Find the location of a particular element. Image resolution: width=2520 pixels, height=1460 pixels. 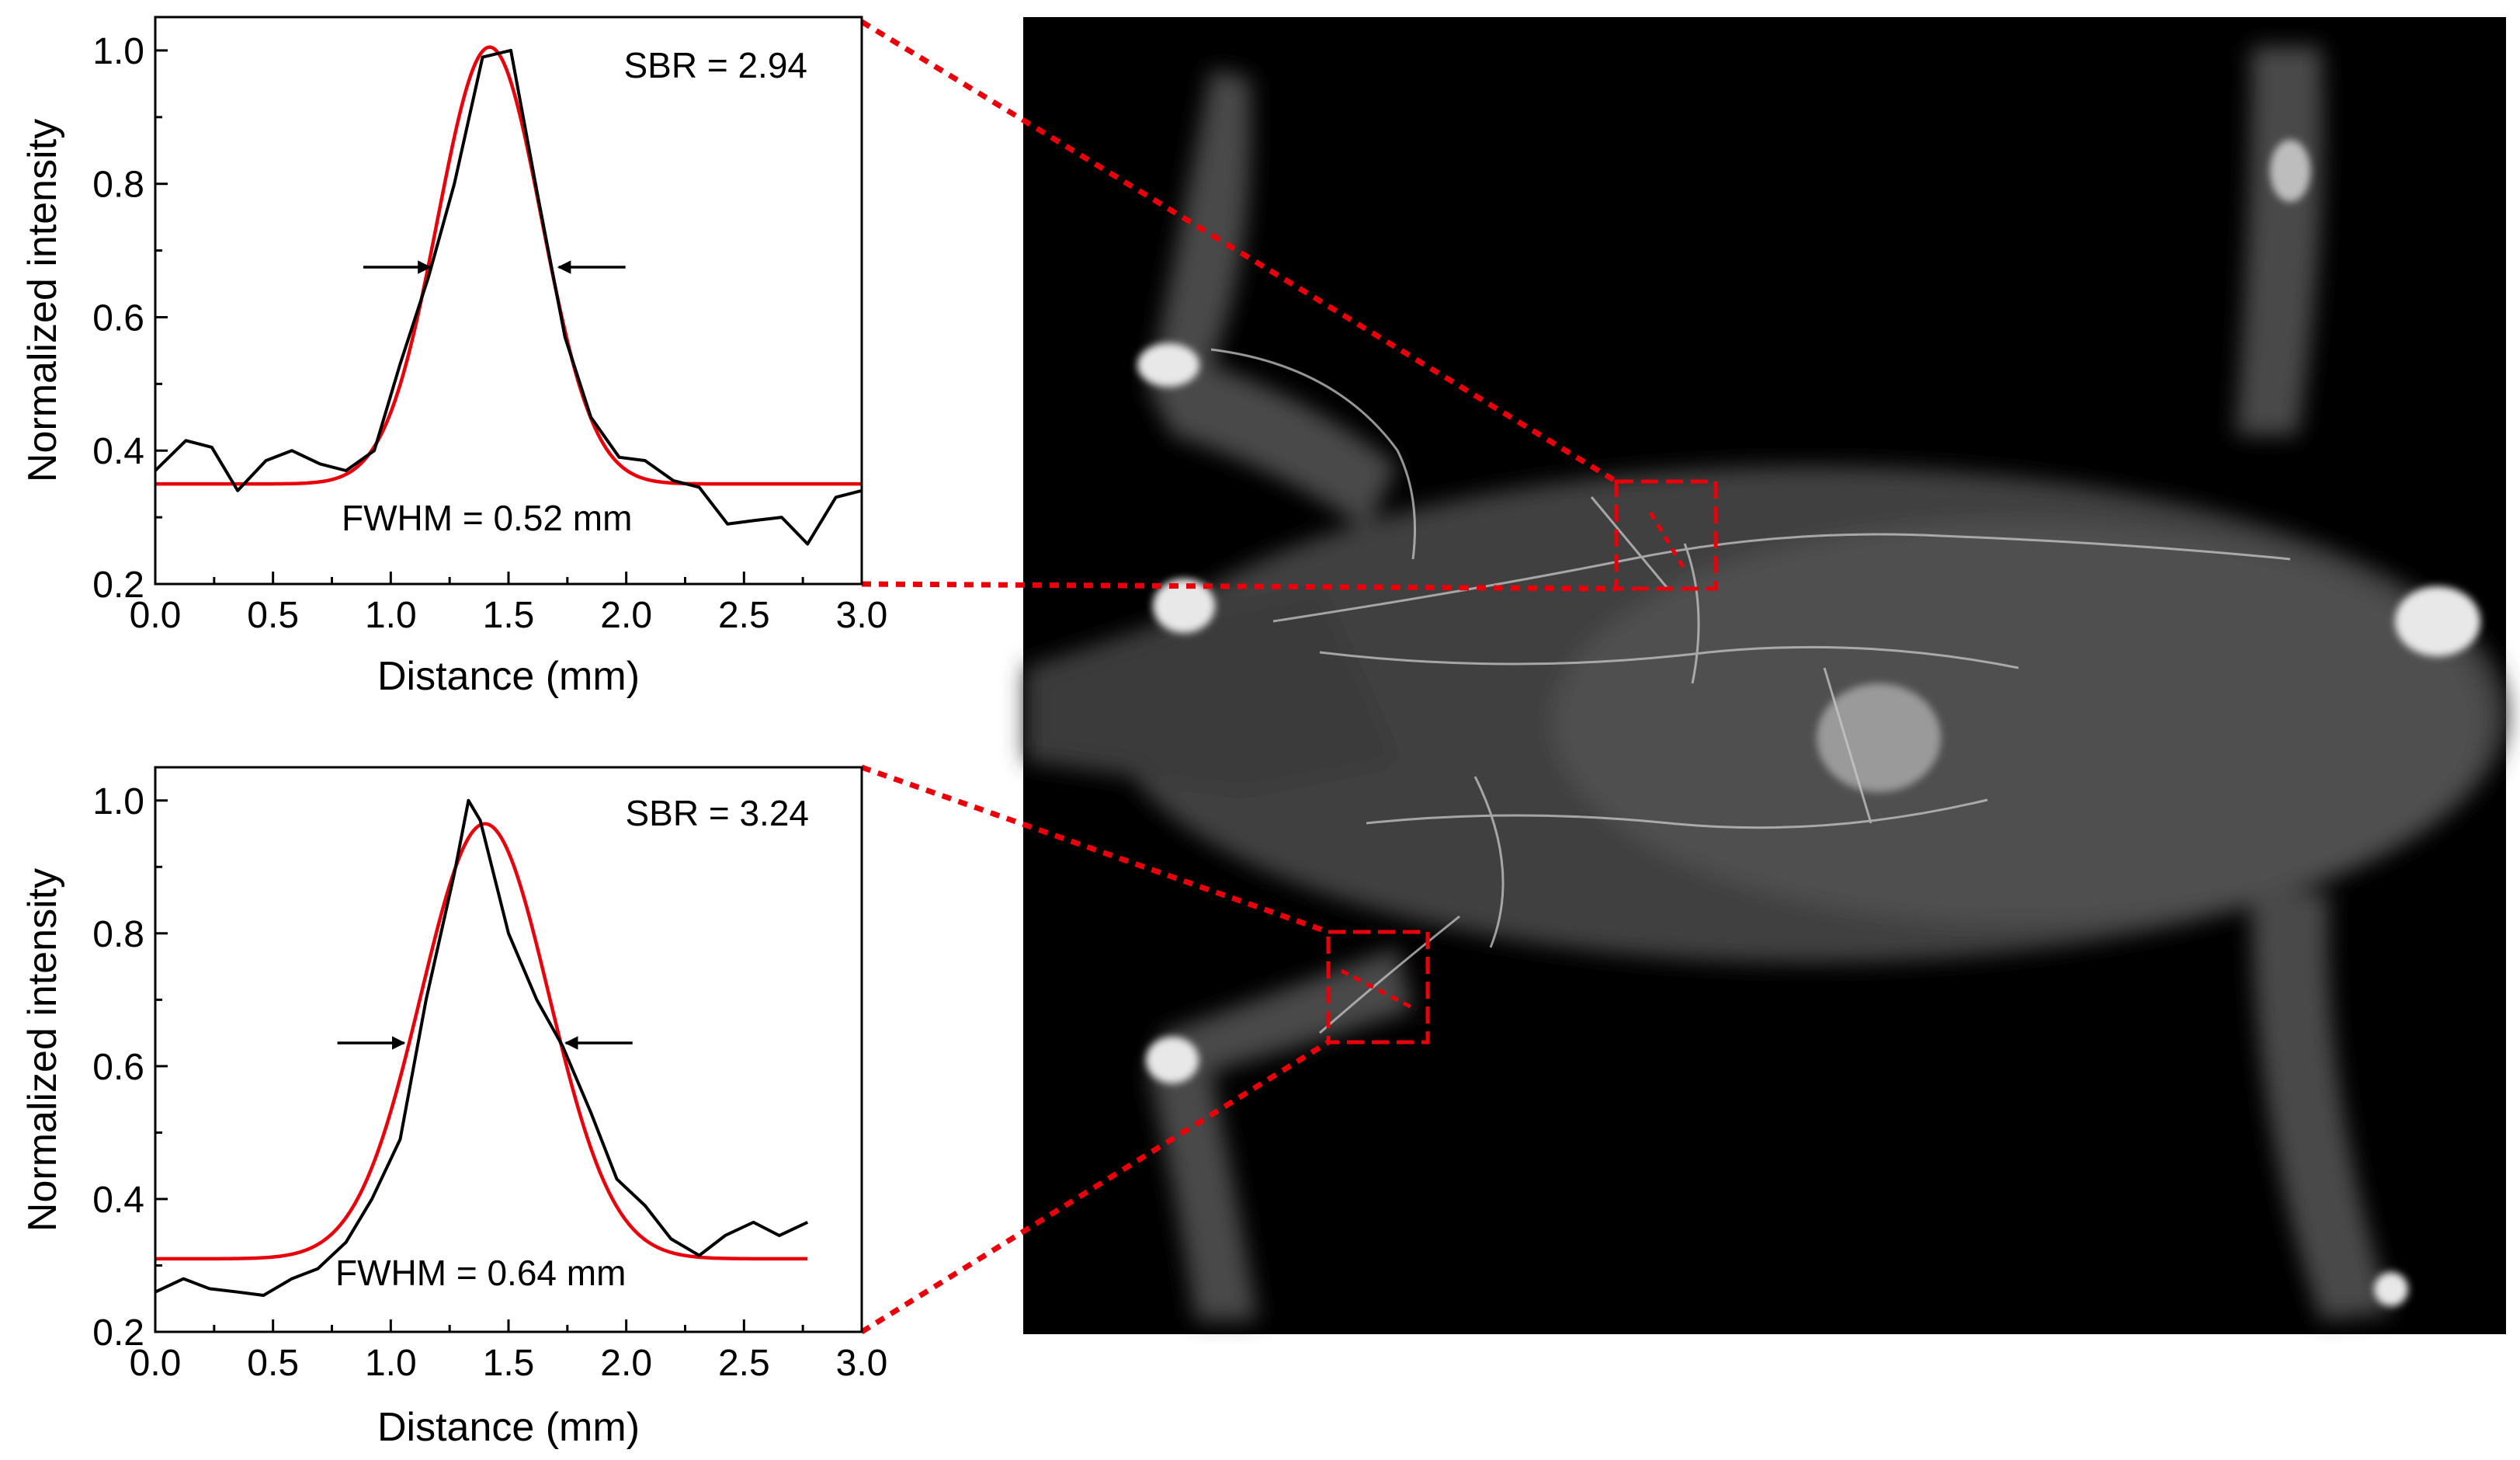

fwhm-label: FWHM = 0.64 mm is located at coordinates (480, 1273).